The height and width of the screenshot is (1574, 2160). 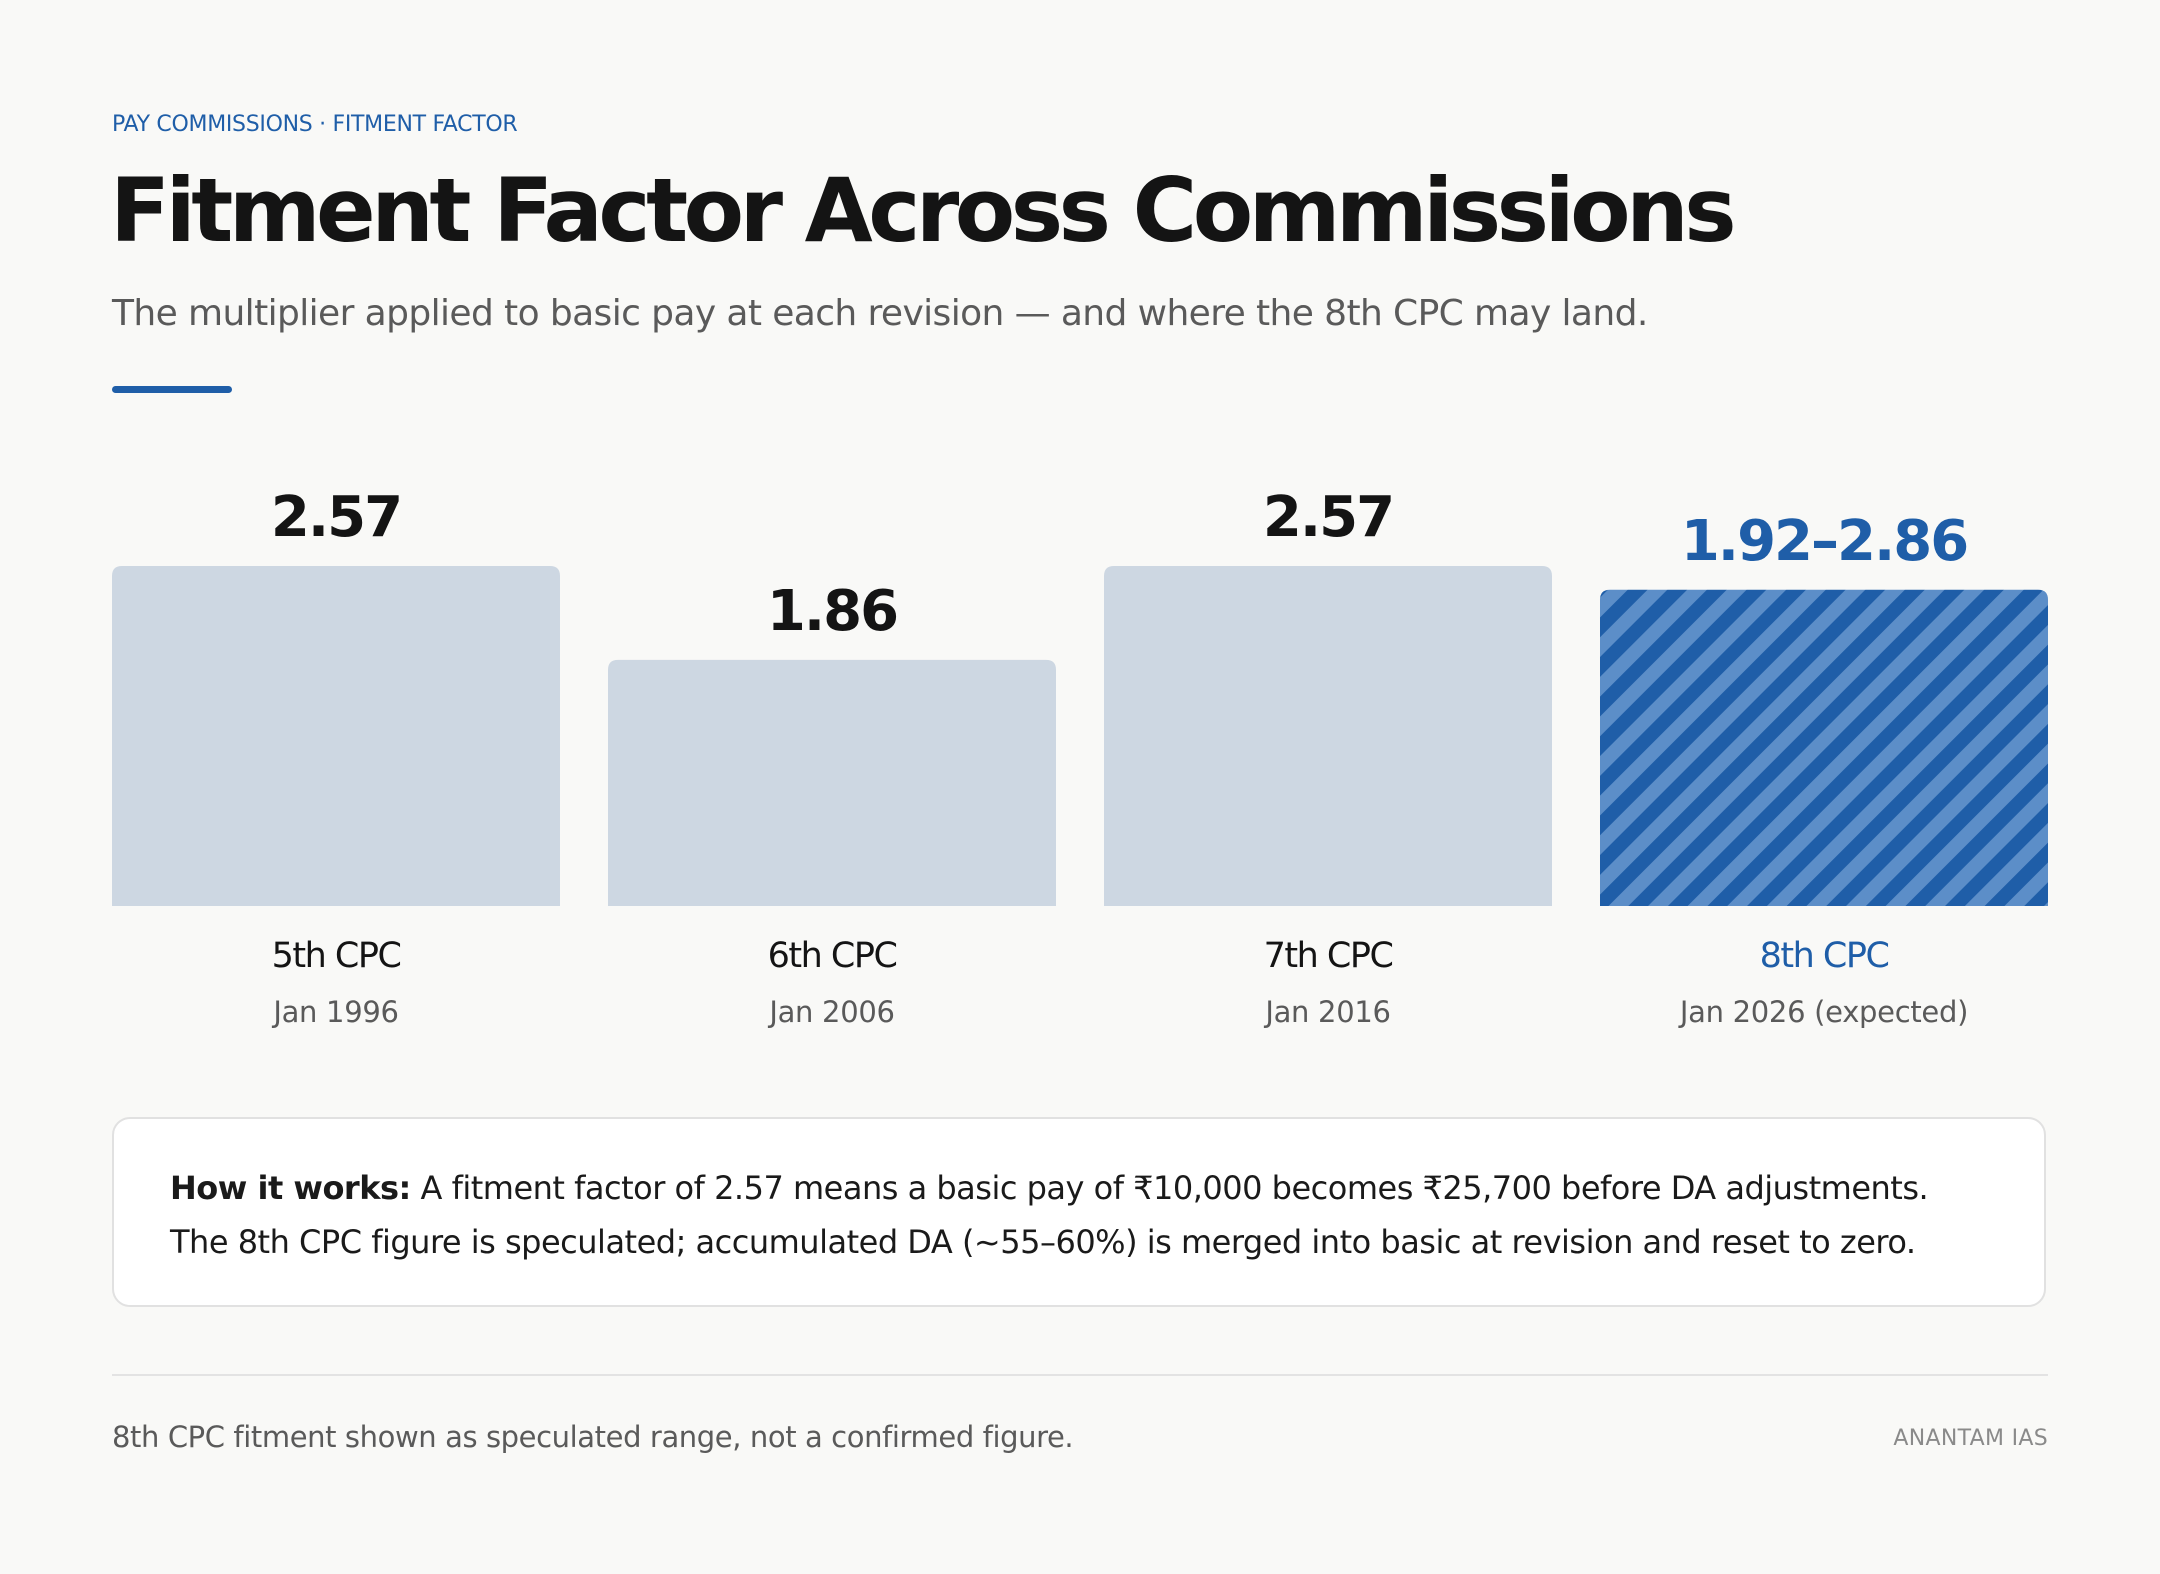 What do you see at coordinates (336, 956) in the screenshot?
I see `category-label-5th-cpc: 5th CPC` at bounding box center [336, 956].